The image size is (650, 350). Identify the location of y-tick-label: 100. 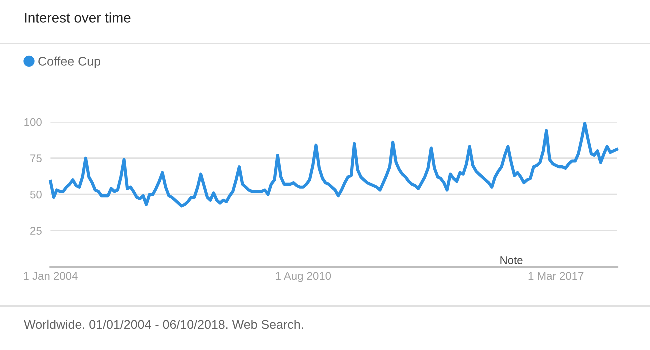
(33, 122).